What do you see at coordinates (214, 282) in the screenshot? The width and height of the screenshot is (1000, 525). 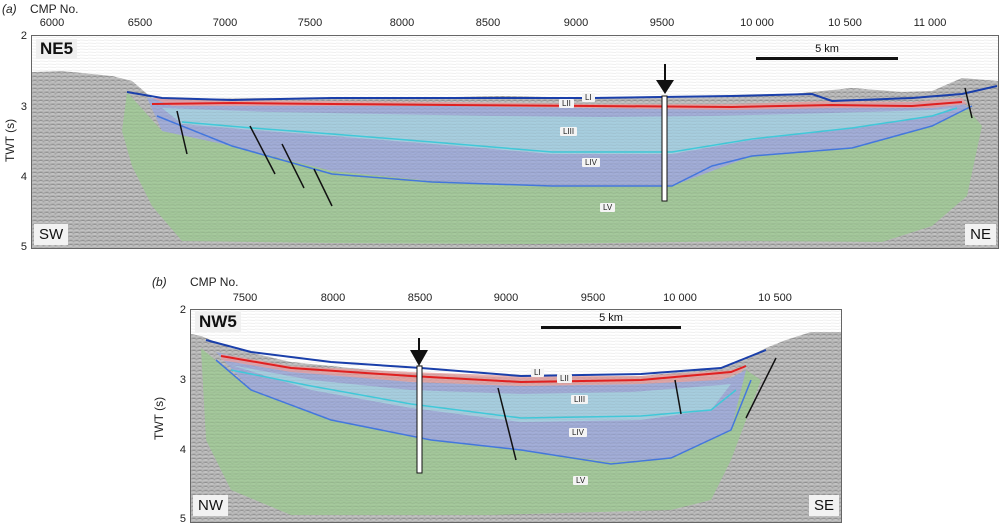 I see `panel-b-cmp-label: CMP No.` at bounding box center [214, 282].